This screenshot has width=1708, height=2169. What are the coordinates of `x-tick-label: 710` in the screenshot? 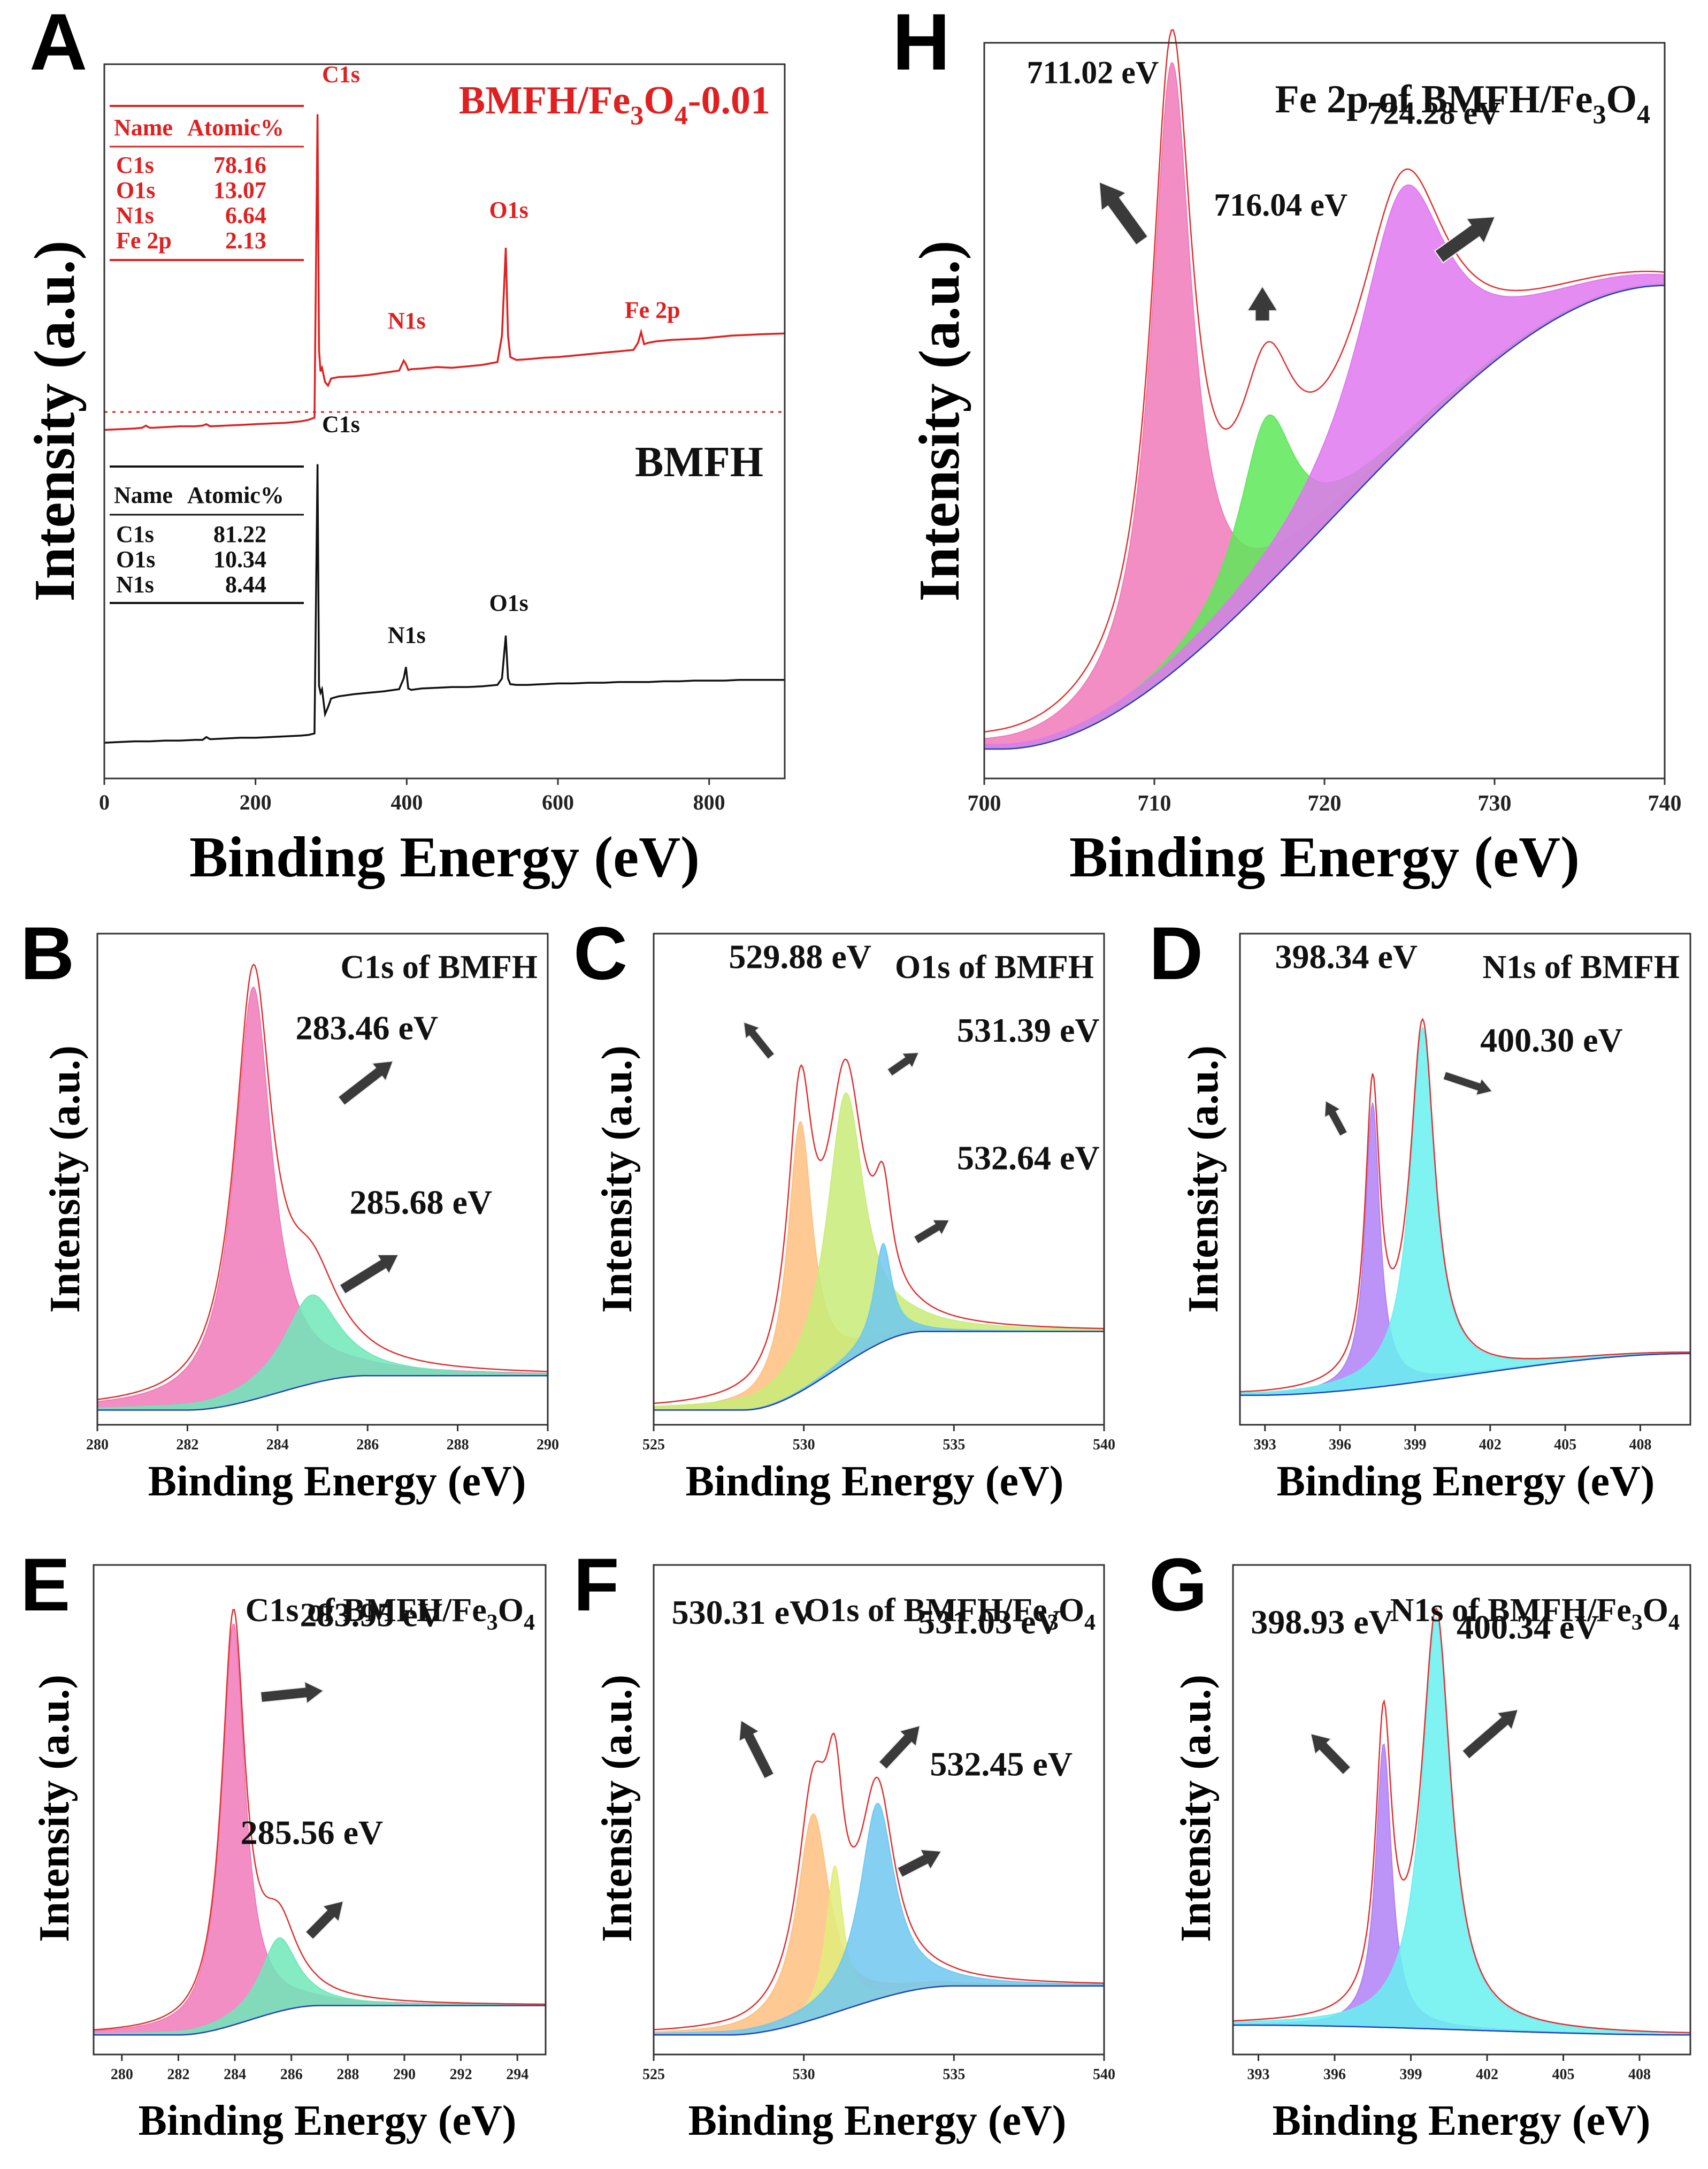 It's located at (1154, 803).